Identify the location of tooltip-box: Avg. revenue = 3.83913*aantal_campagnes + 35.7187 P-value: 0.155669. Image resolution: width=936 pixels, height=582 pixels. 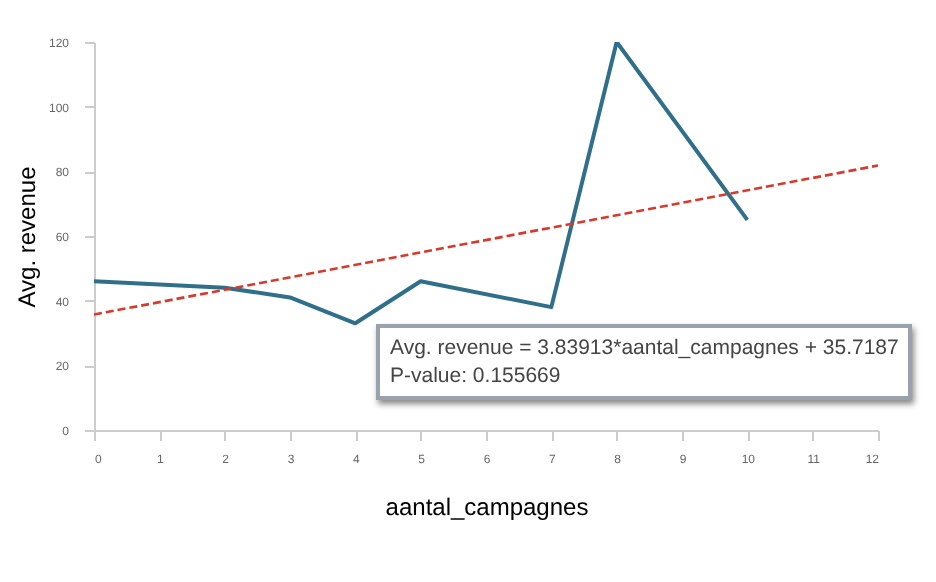
(644, 362).